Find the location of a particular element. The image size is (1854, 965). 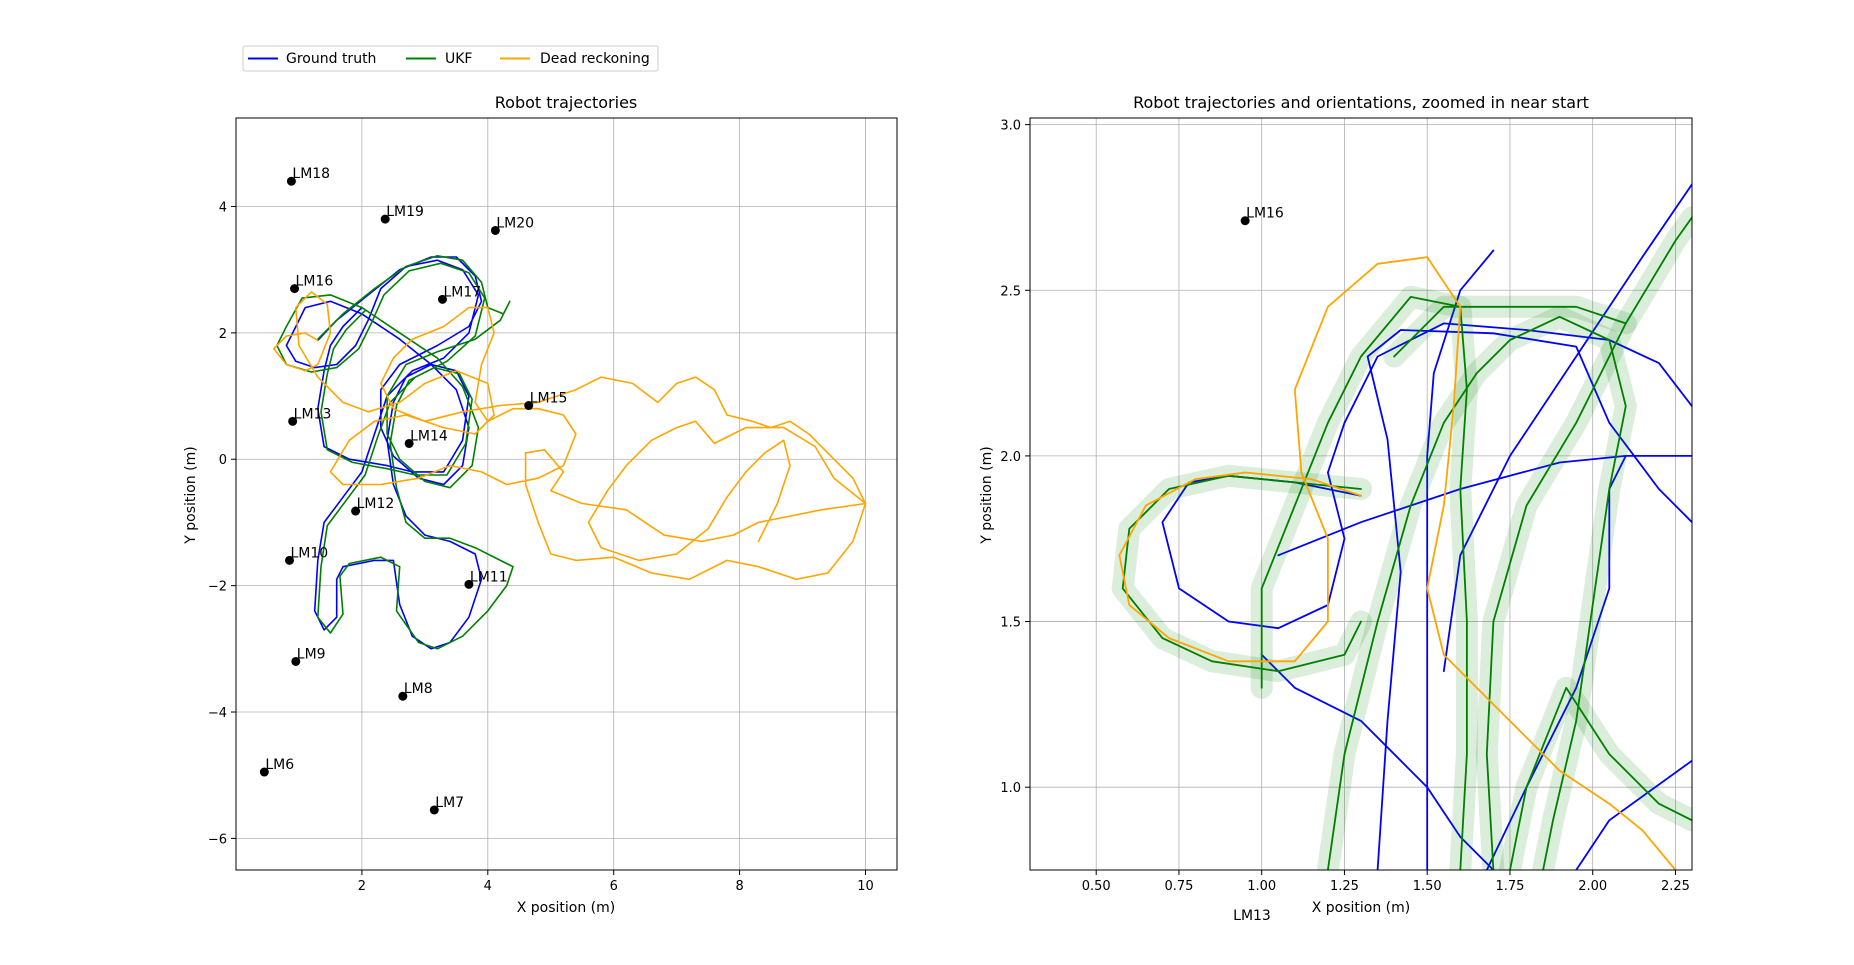

legend-label-ukf: UKF is located at coordinates (458, 59).